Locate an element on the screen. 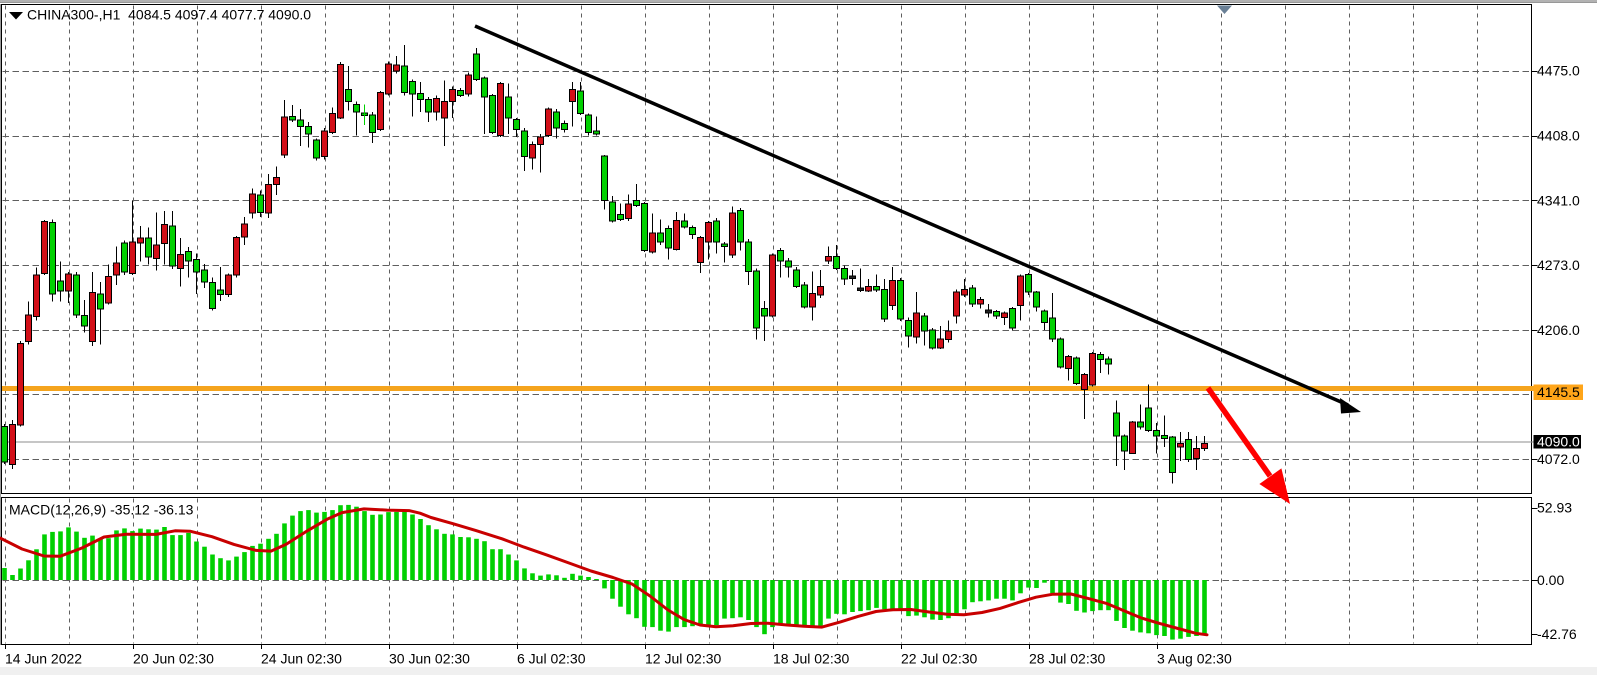  svg-text: 14 Jun 2022 is located at coordinates (43, 659).